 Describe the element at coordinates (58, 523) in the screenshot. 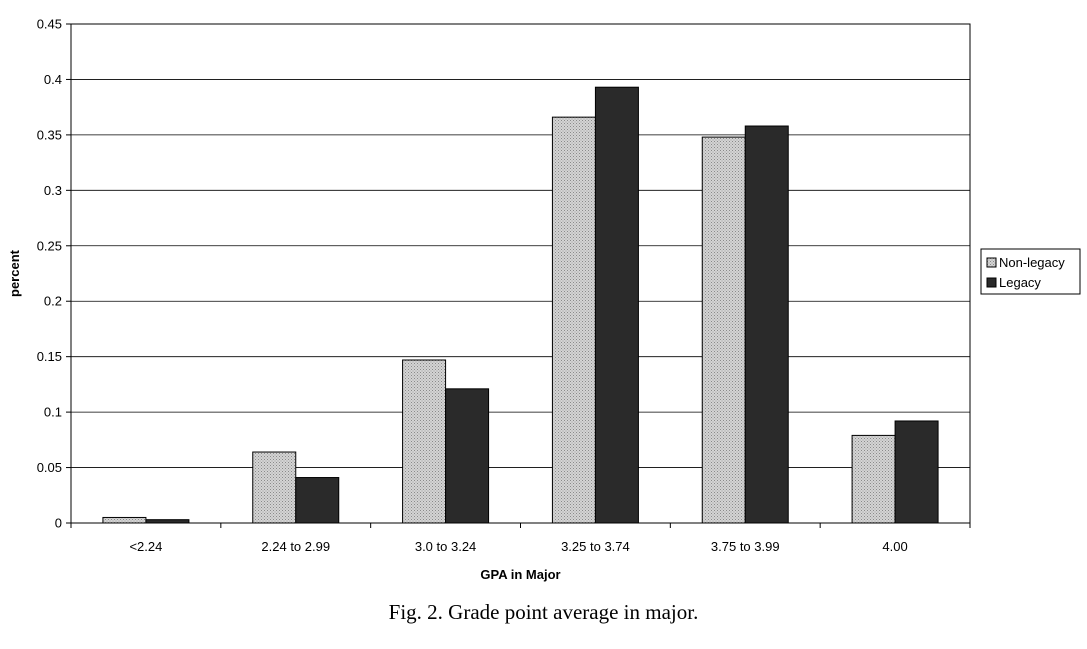

I see `y-tick-label: 0` at that location.